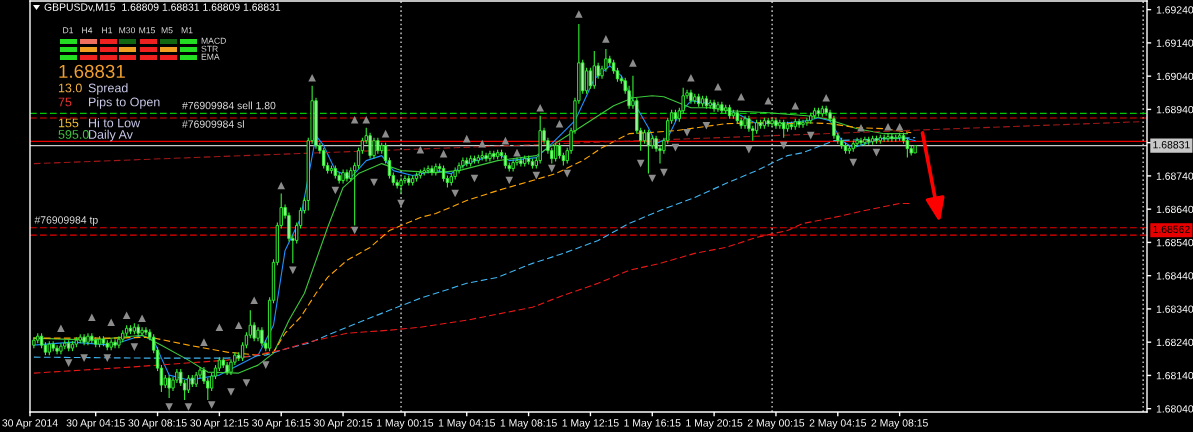  I want to click on x-tick-label: 30 Apr 08:15, so click(157, 424).